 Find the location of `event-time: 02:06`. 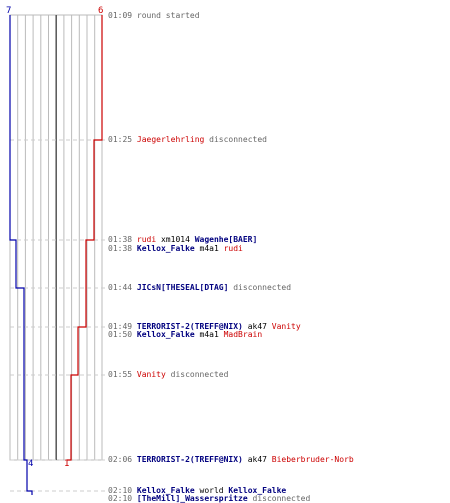

event-time: 02:06 is located at coordinates (122, 459).